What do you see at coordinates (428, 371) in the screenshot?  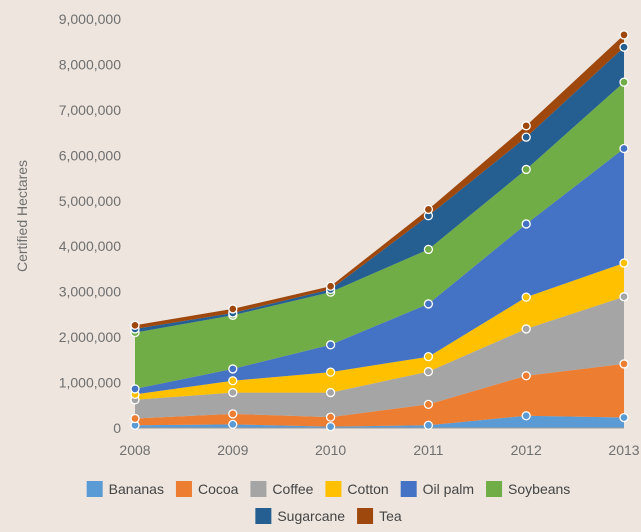 I see `point-coffee-2011` at bounding box center [428, 371].